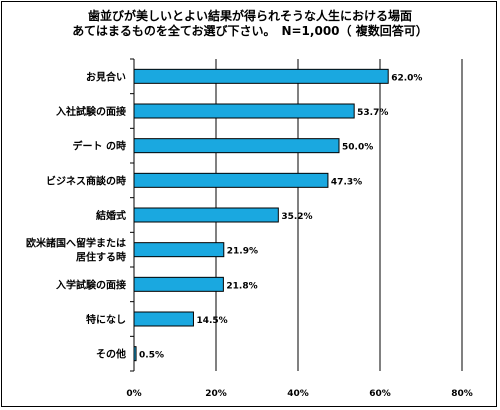  I want to click on category-label: お見合い, so click(106, 76).